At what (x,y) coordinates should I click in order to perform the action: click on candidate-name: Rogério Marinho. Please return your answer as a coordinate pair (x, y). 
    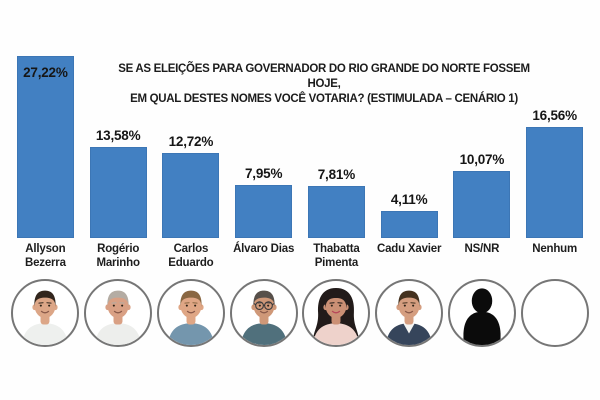
    Looking at the image, I should click on (118, 256).